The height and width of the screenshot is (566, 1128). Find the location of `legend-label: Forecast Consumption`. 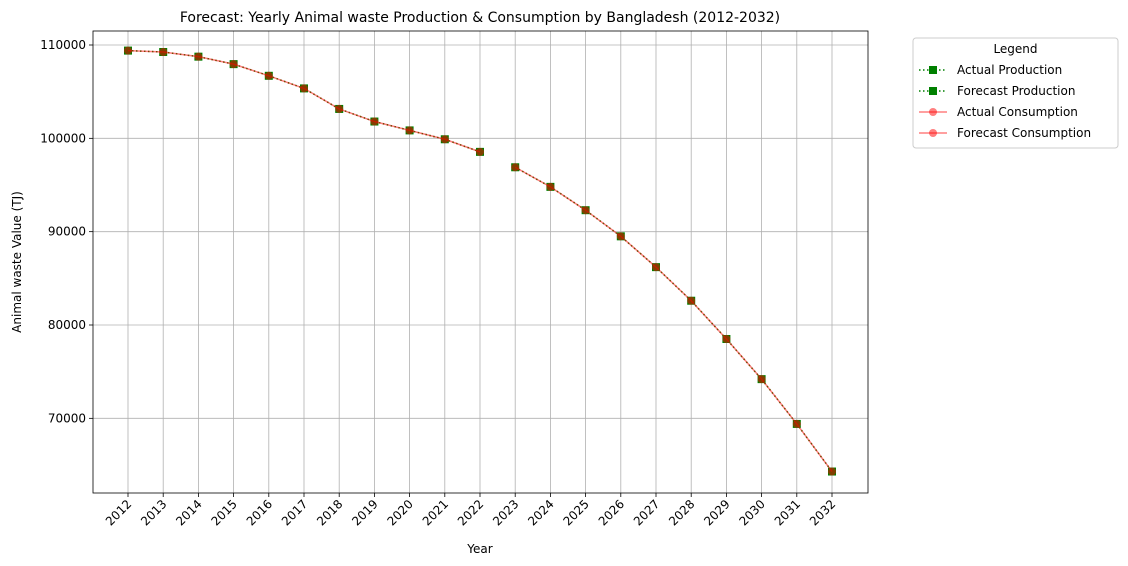

legend-label: Forecast Consumption is located at coordinates (1024, 133).